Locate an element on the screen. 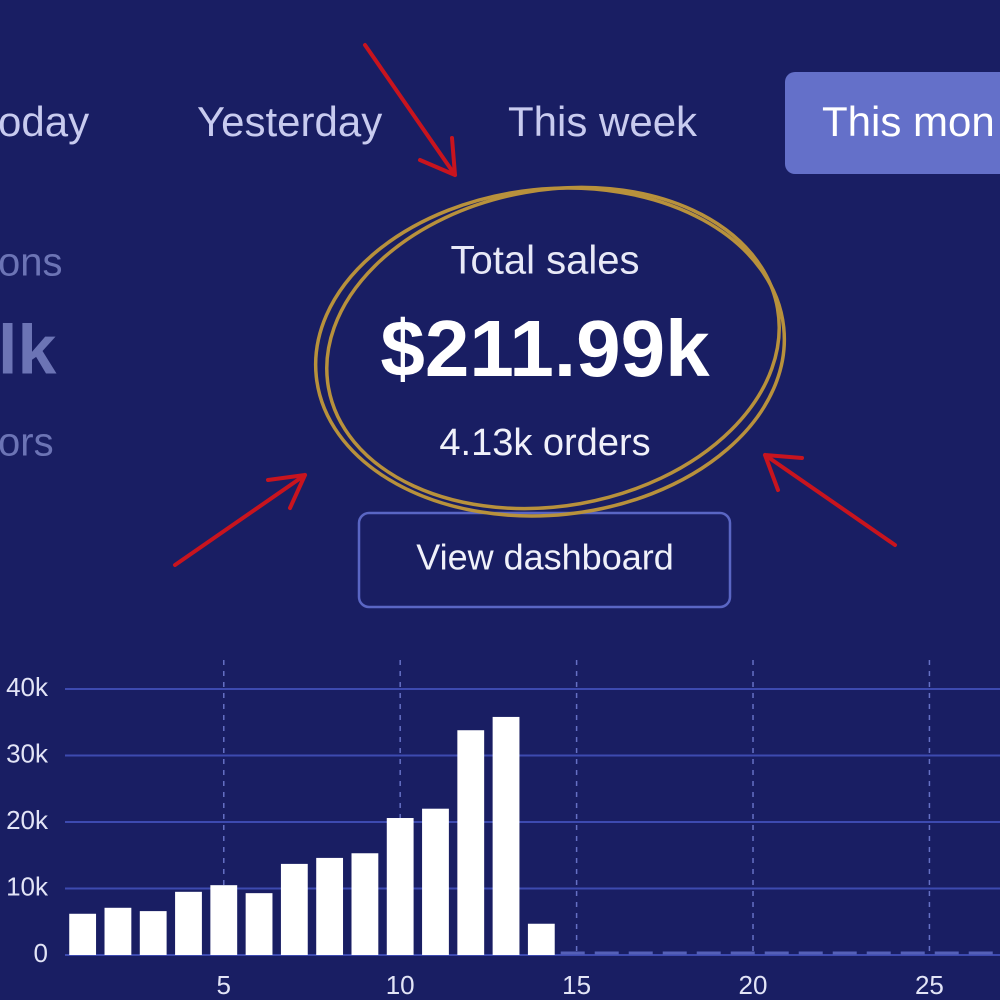 This screenshot has width=1000, height=1000. y-tick-label: 30k is located at coordinates (27, 753).